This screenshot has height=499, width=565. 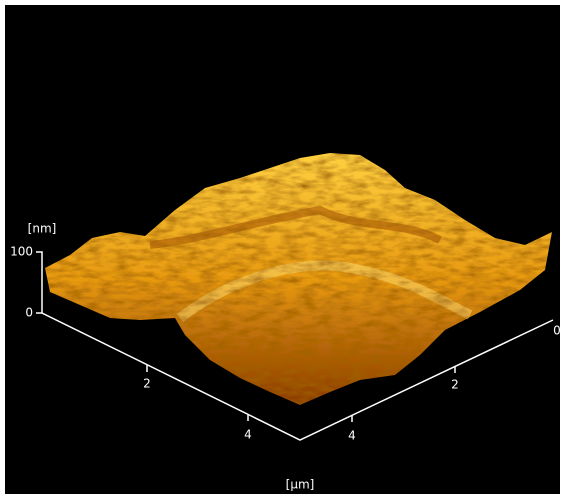 I want to click on z-tick-label: 100, so click(x=21, y=252).